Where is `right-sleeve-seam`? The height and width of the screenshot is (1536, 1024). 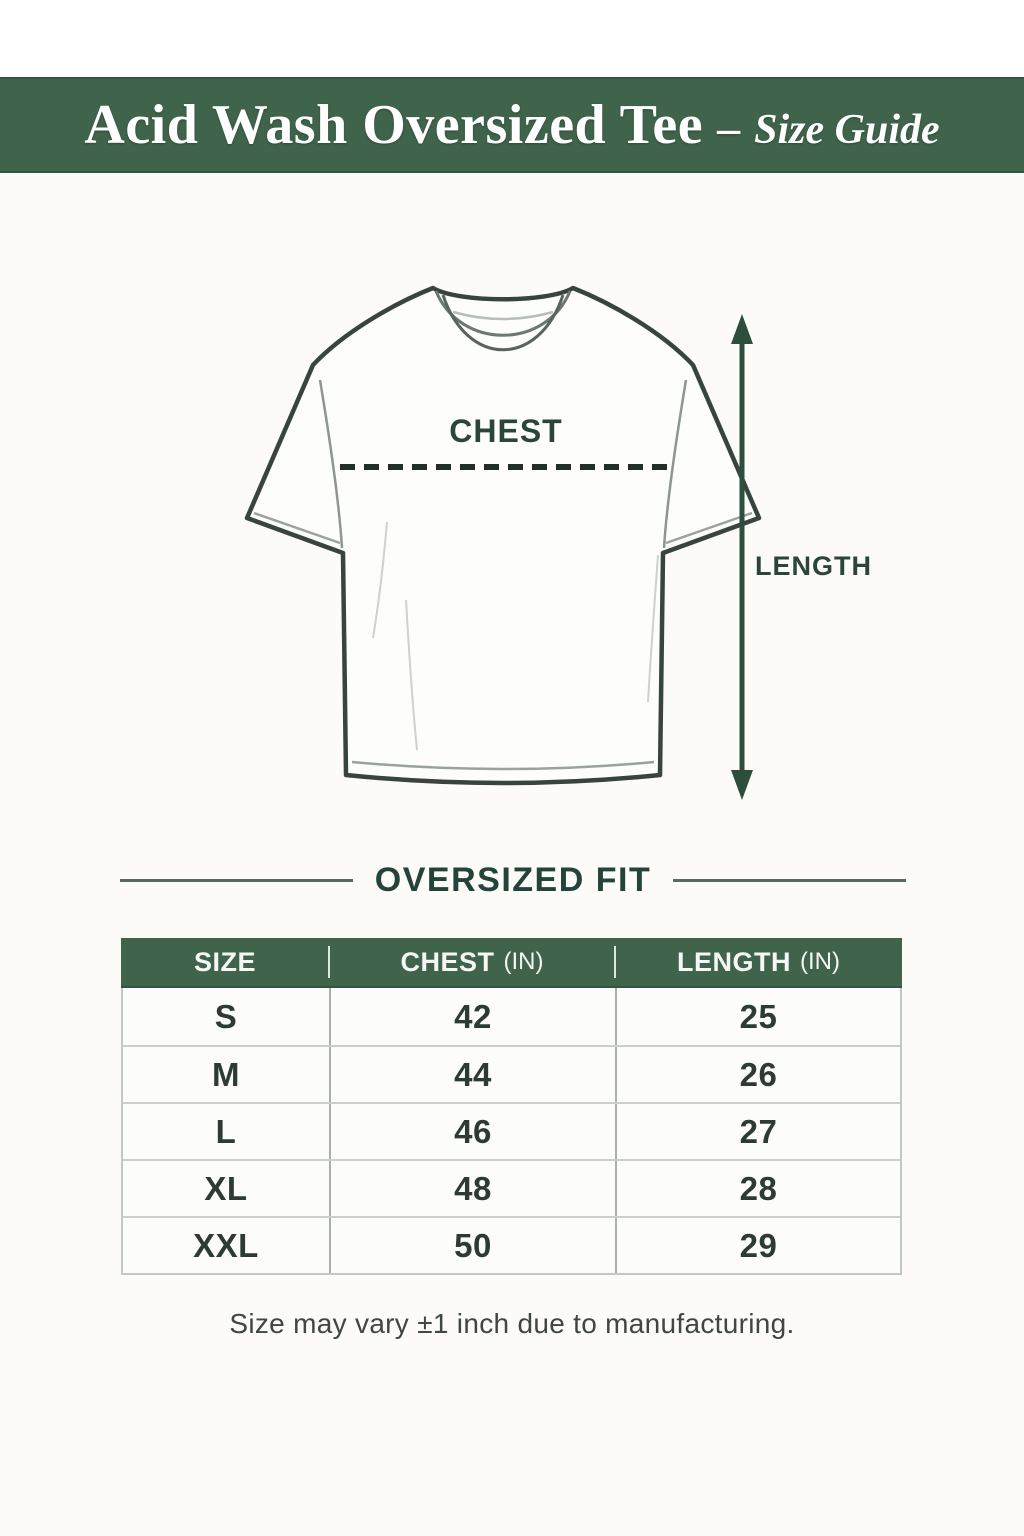
right-sleeve-seam is located at coordinates (675, 464).